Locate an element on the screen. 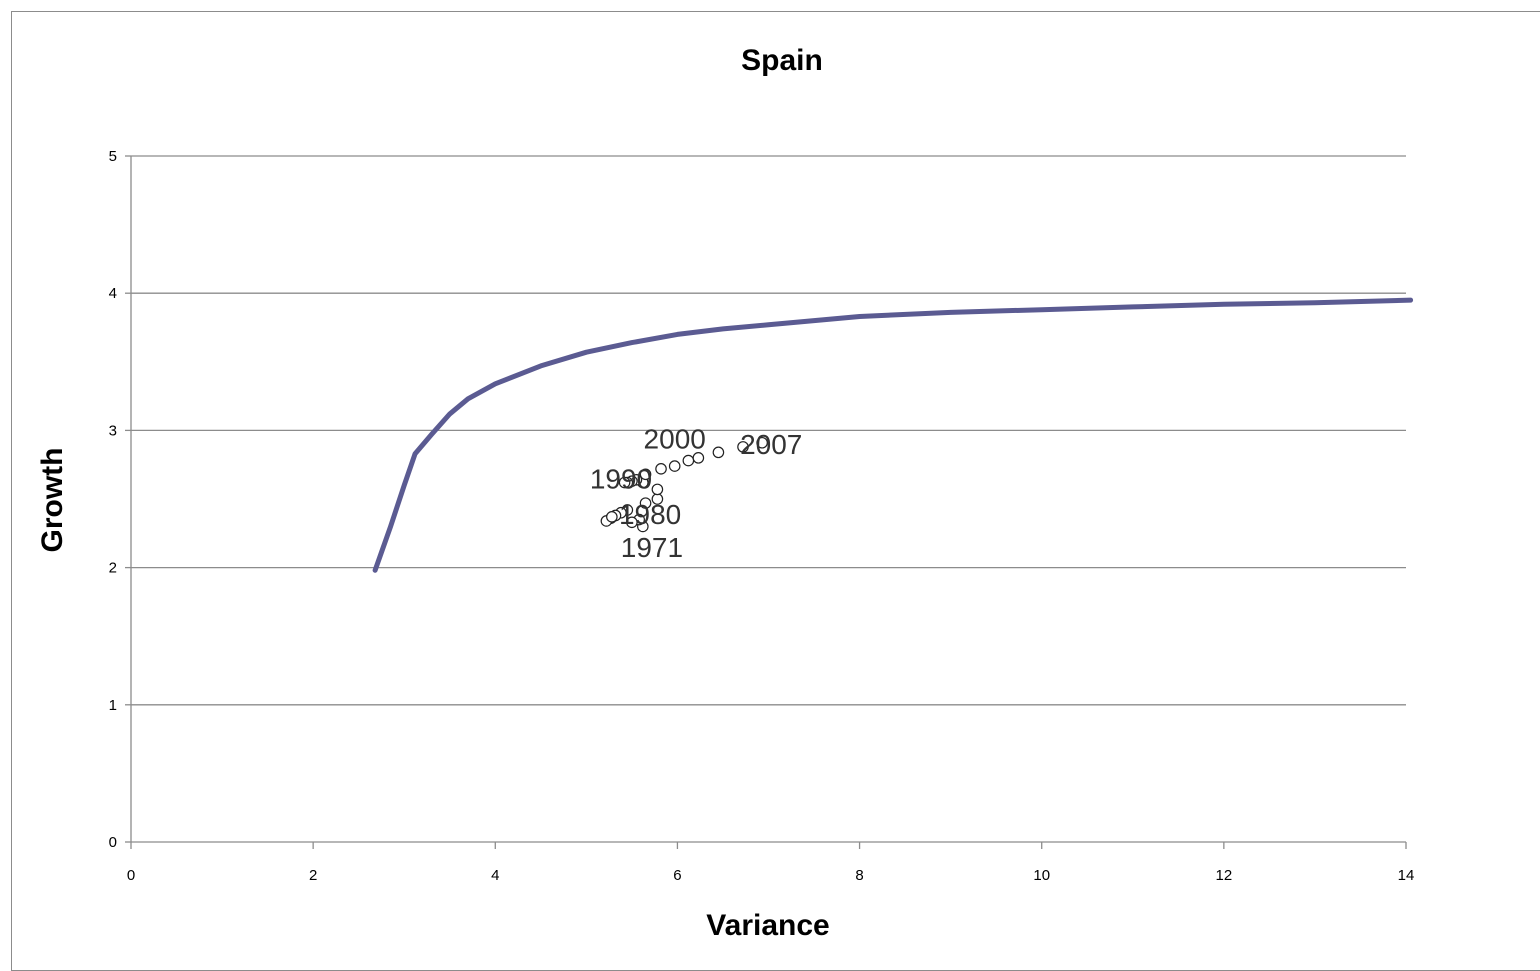  x-tick-label-3: 6 is located at coordinates (677, 875).